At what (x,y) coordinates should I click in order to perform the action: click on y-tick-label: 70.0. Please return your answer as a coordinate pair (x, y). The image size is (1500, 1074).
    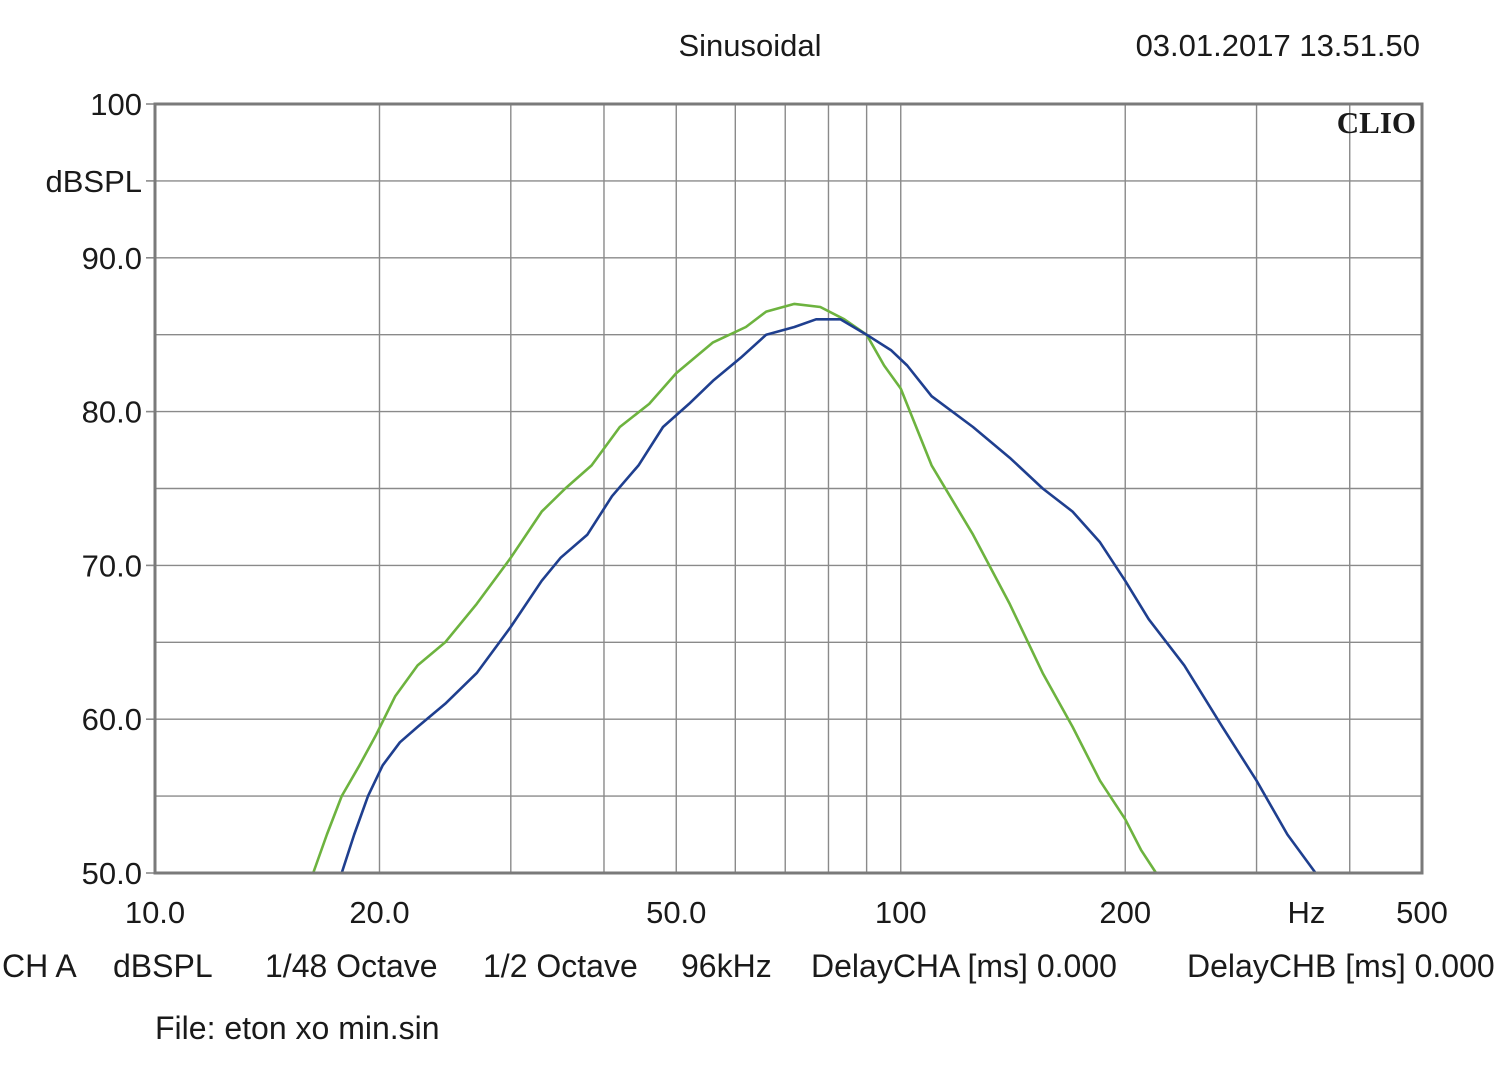
    Looking at the image, I should click on (112, 565).